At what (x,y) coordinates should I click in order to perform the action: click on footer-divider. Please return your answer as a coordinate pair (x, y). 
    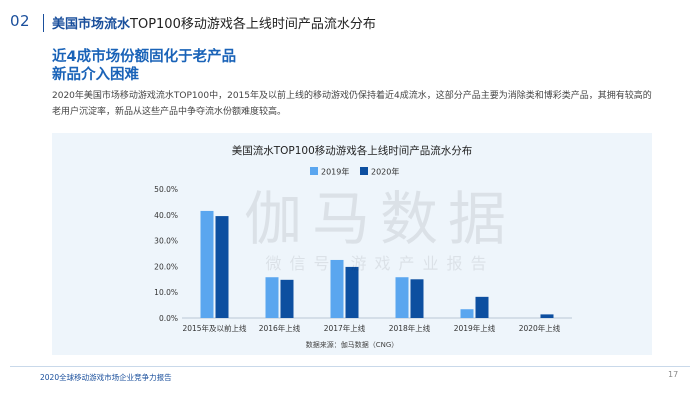
    Looking at the image, I should click on (350, 366).